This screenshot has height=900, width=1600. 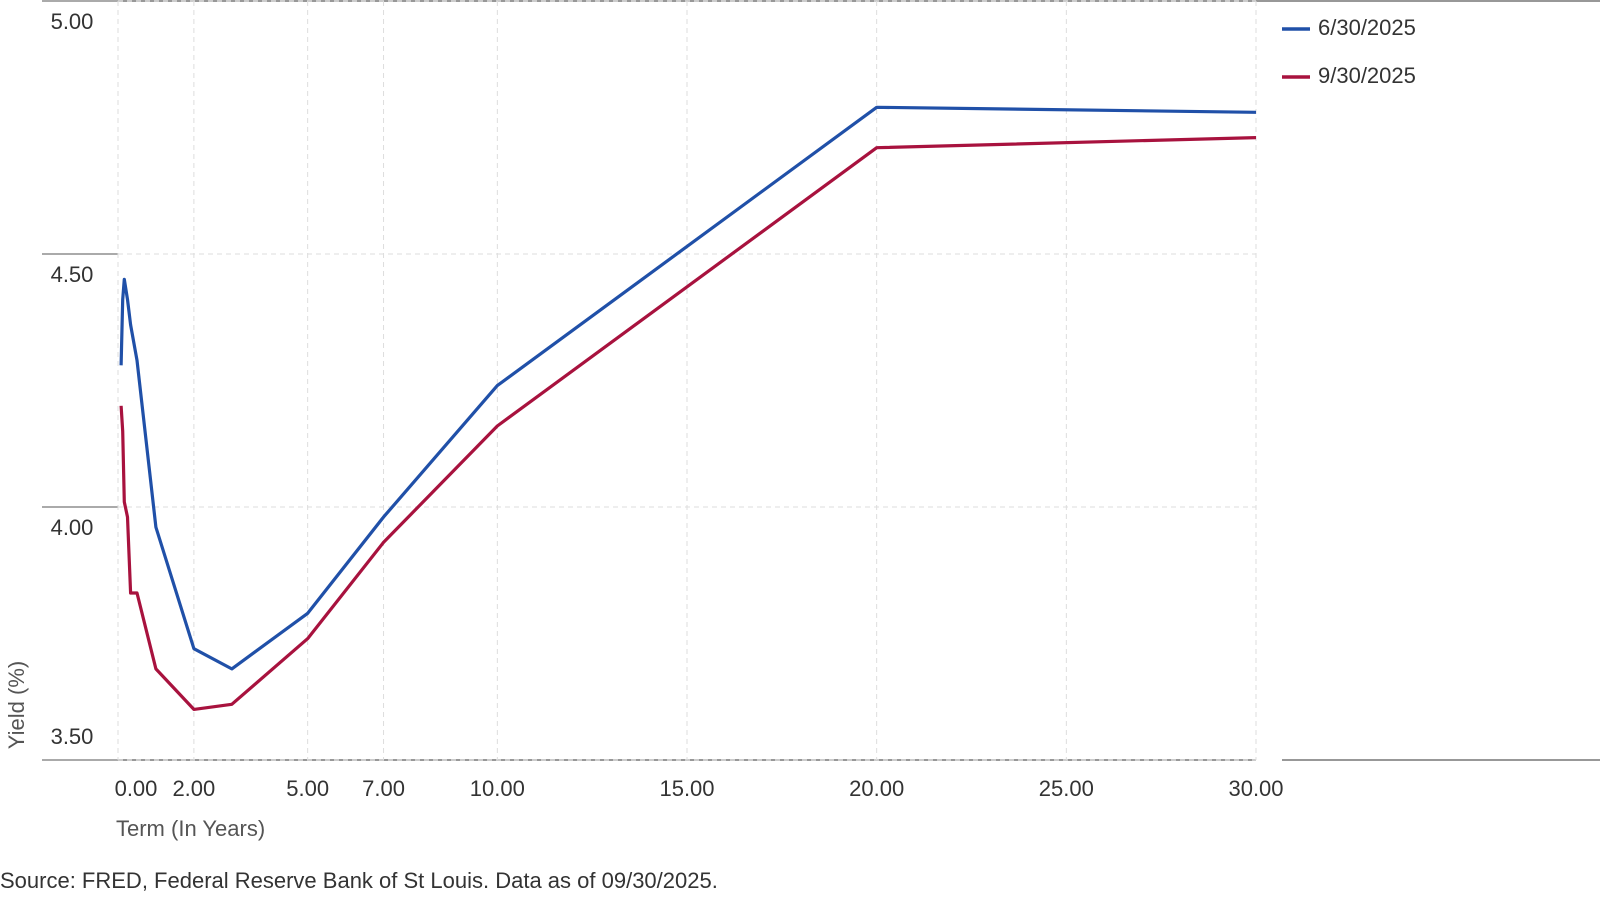 I want to click on x-tick-label: 7.00, so click(x=383, y=788).